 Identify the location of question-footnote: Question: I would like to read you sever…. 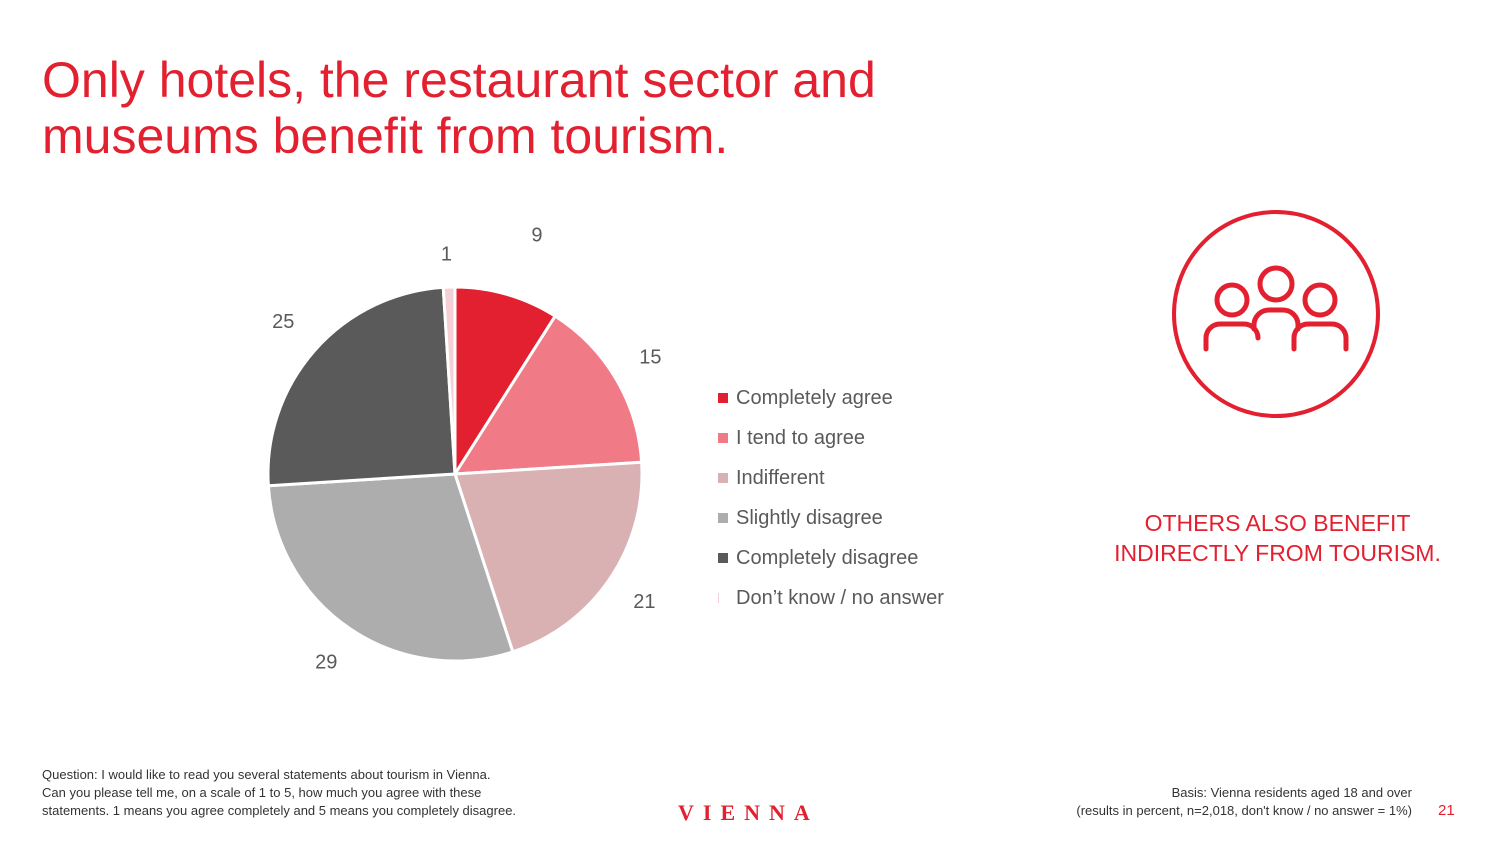
(342, 793).